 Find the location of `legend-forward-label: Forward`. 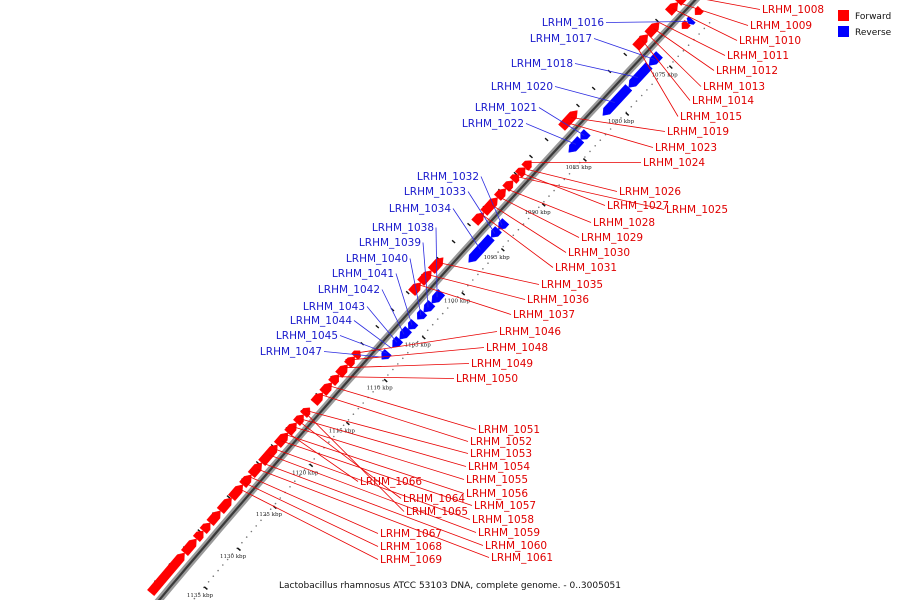

legend-forward-label: Forward is located at coordinates (873, 17).